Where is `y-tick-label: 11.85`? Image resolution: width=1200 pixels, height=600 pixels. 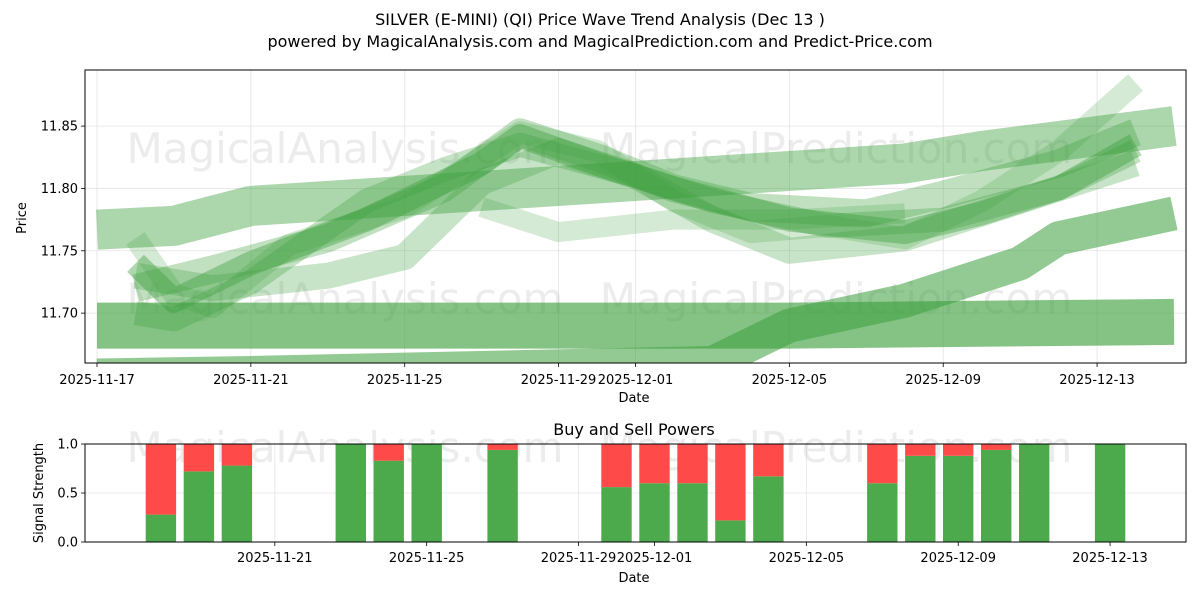
y-tick-label: 11.85 is located at coordinates (59, 127).